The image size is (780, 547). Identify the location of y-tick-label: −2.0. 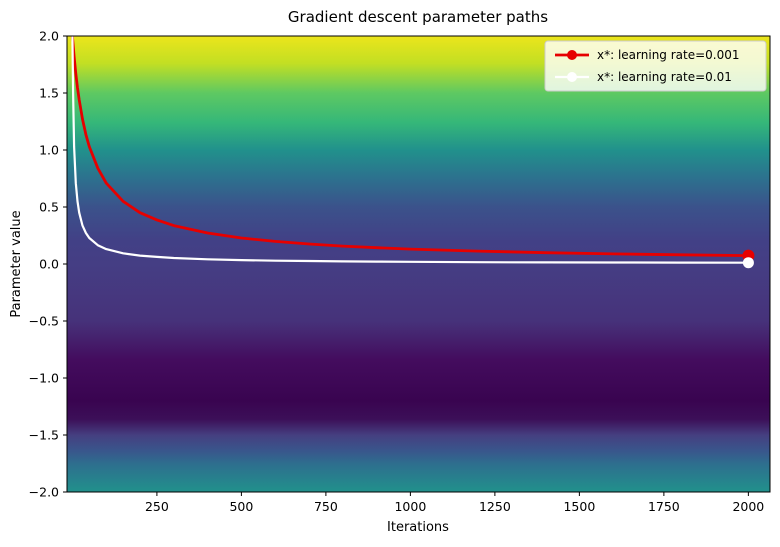
(44, 492).